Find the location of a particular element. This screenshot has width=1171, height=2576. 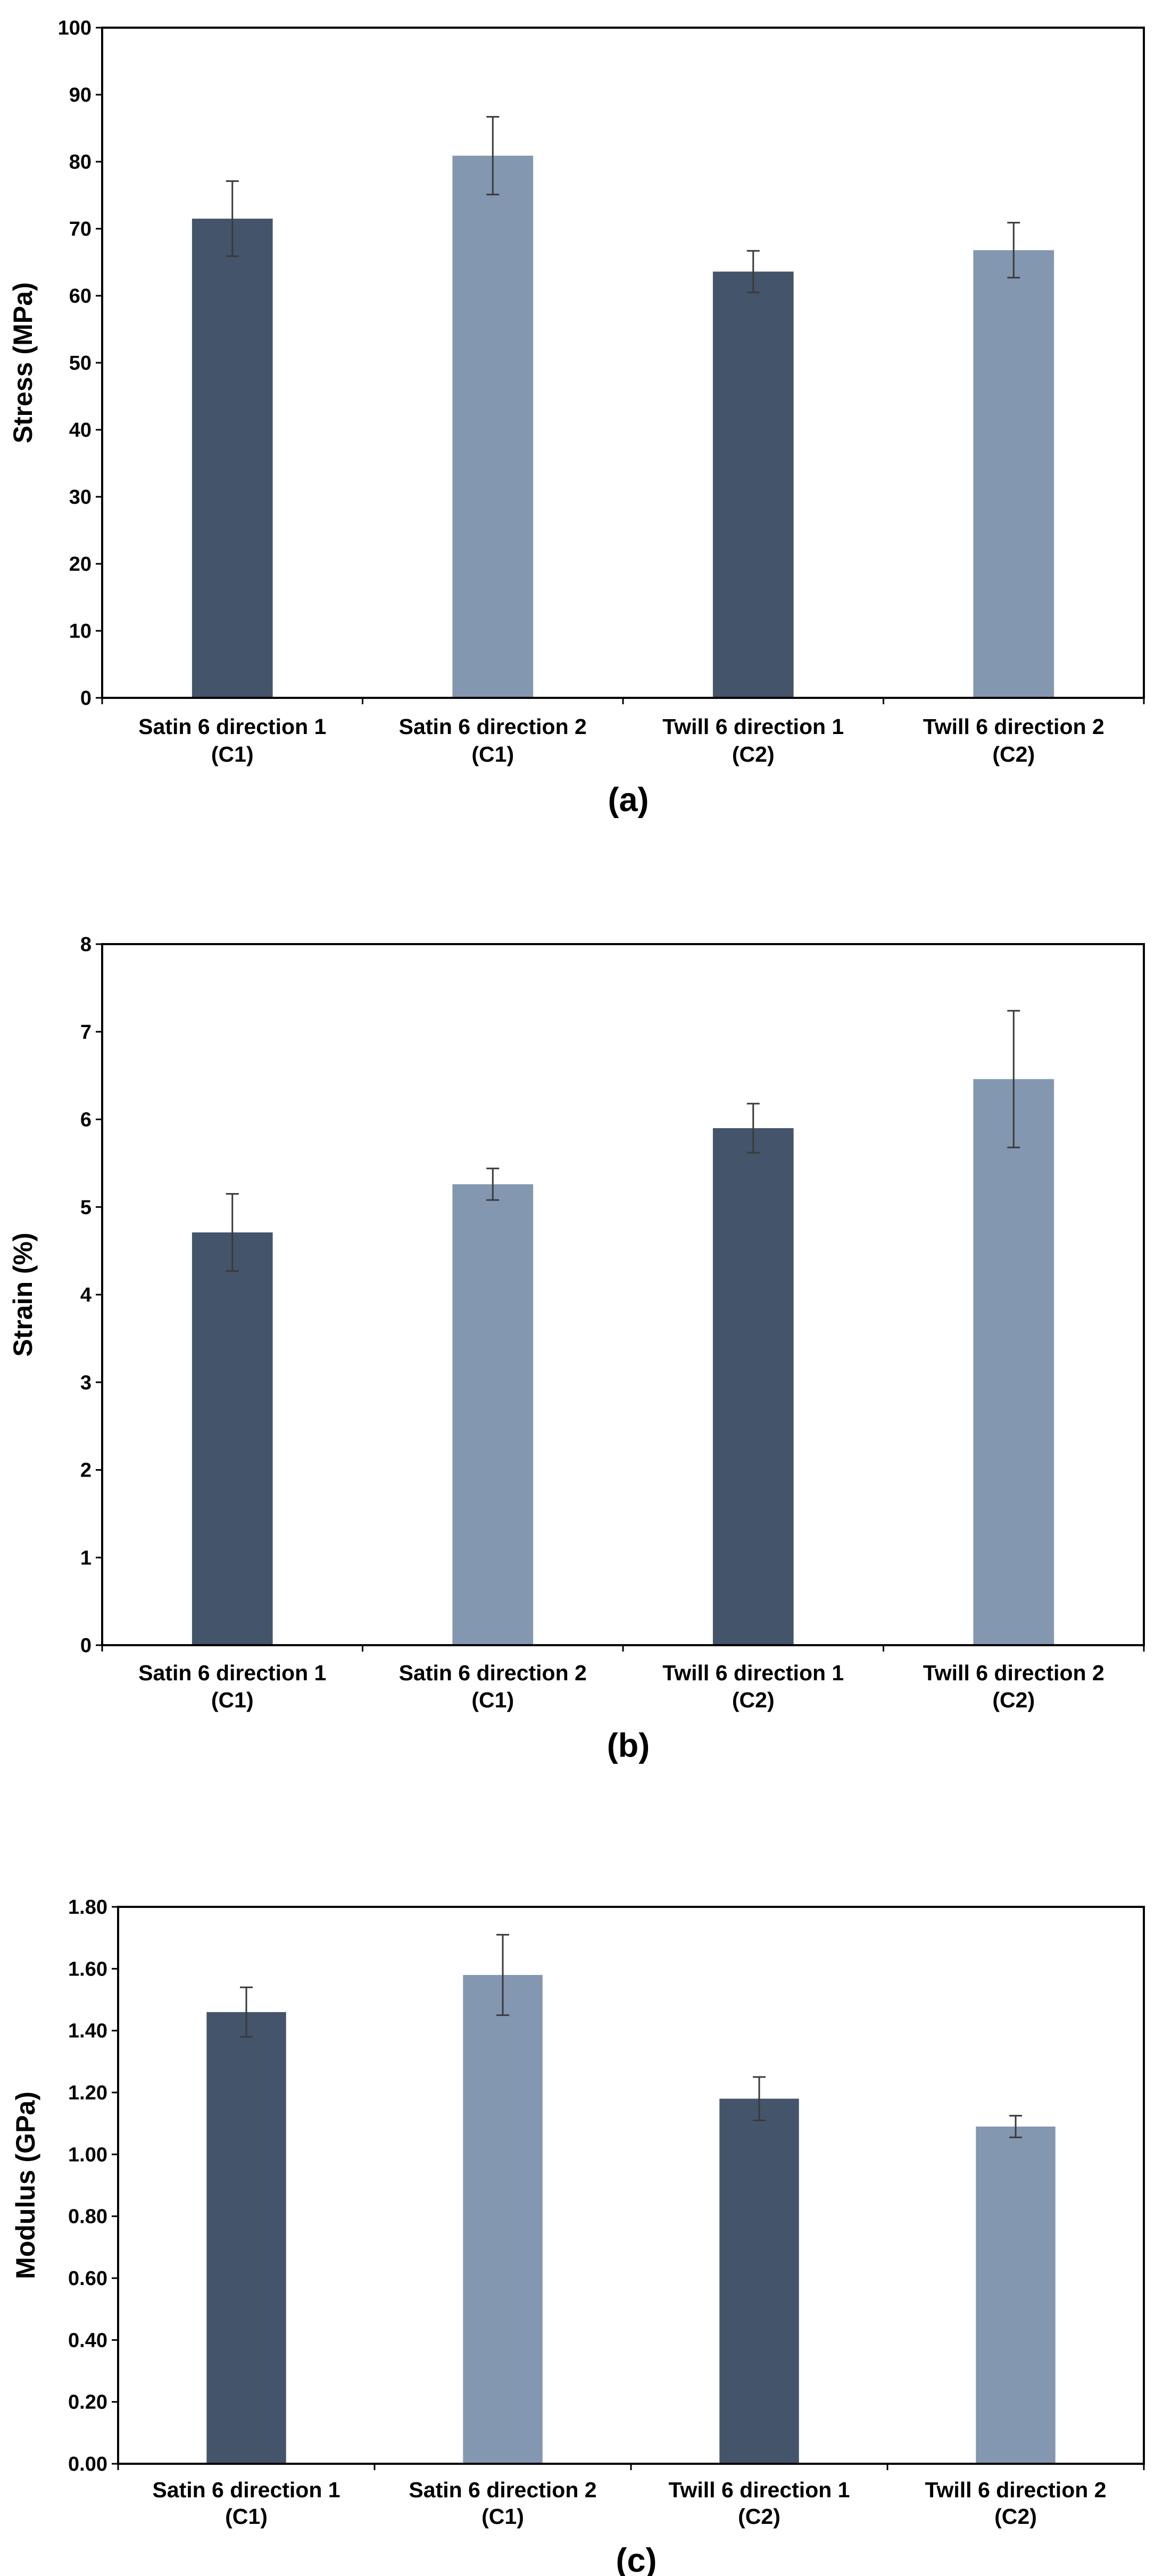

panel-label: (b) is located at coordinates (629, 1745).